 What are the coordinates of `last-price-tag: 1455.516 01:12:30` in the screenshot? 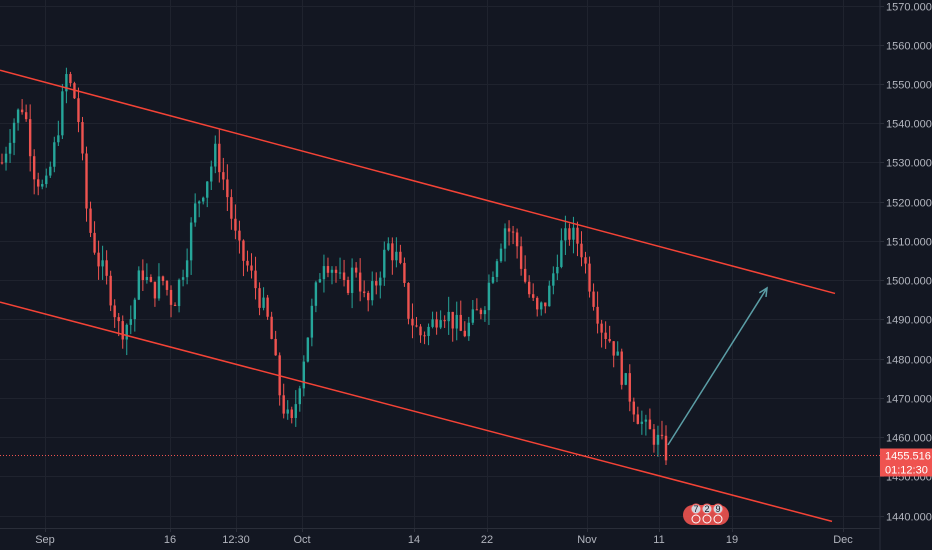 It's located at (466, 462).